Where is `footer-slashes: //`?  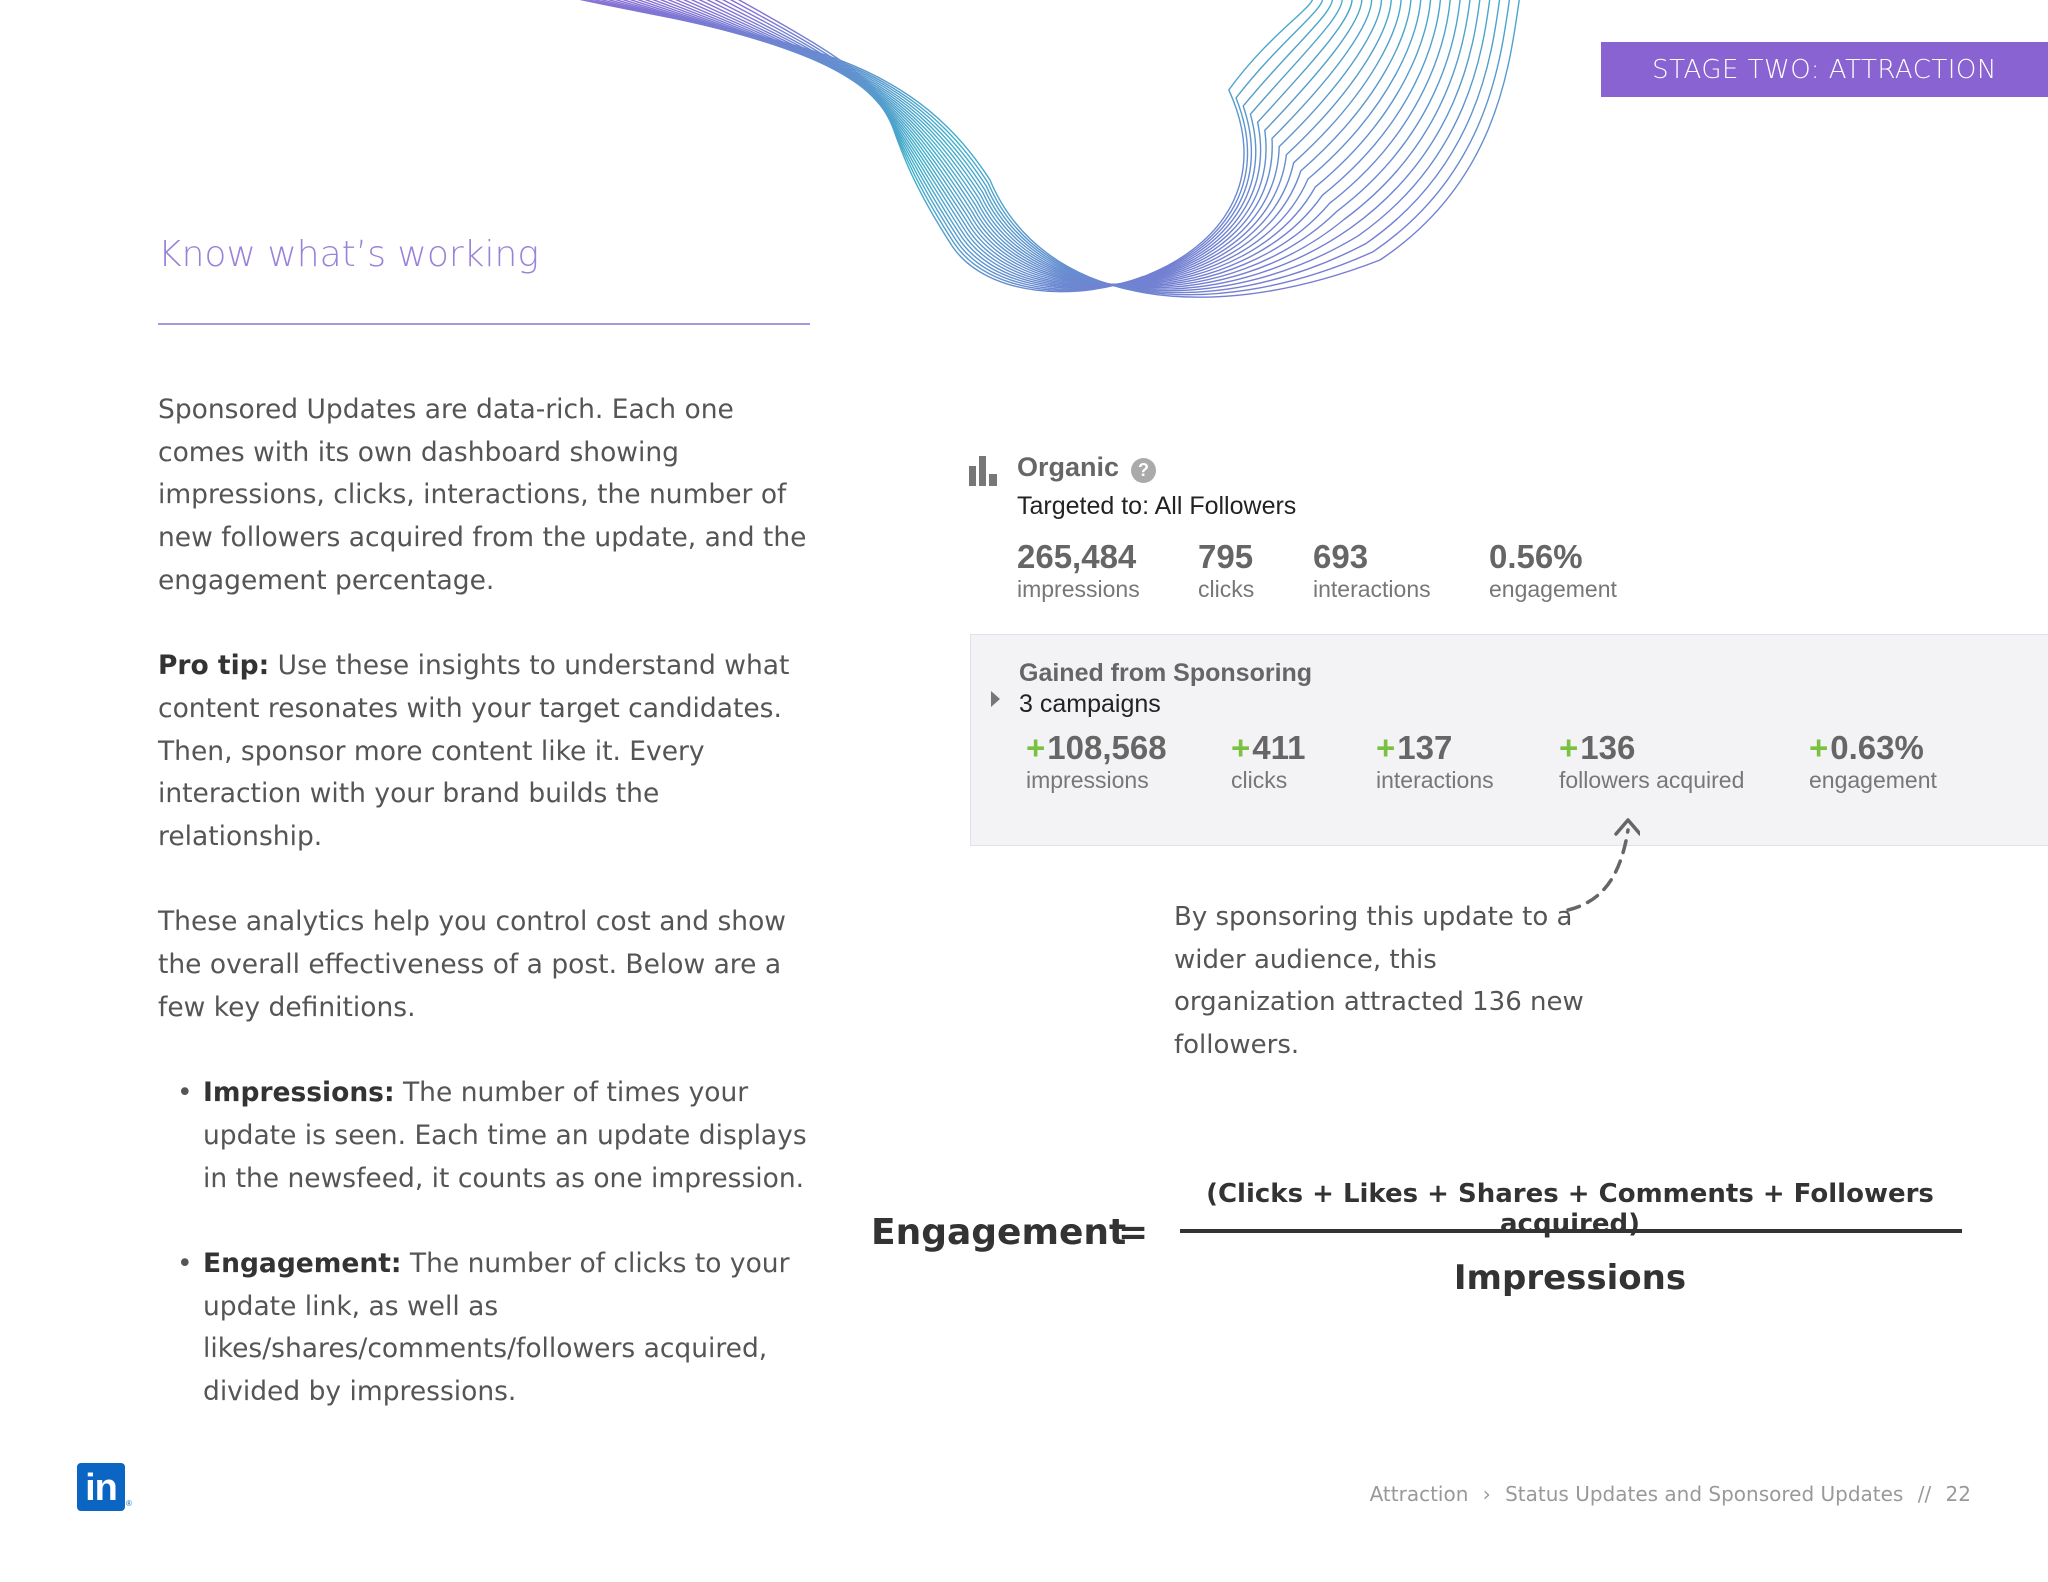
footer-slashes: // is located at coordinates (1924, 1494).